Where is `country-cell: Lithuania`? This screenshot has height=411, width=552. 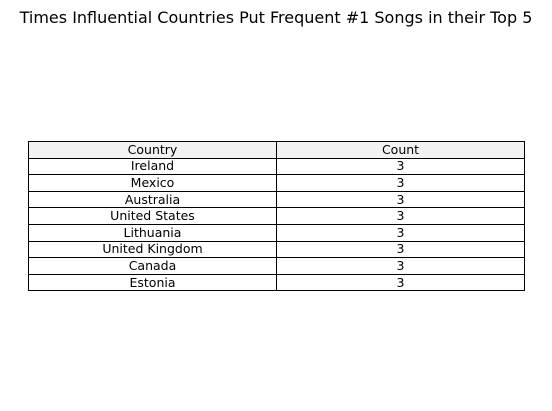
country-cell: Lithuania is located at coordinates (153, 232).